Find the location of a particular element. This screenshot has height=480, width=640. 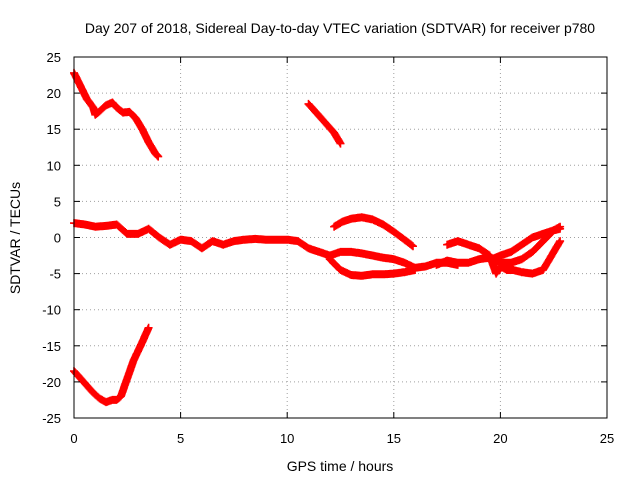

x-tick-label: 0 is located at coordinates (73, 438).